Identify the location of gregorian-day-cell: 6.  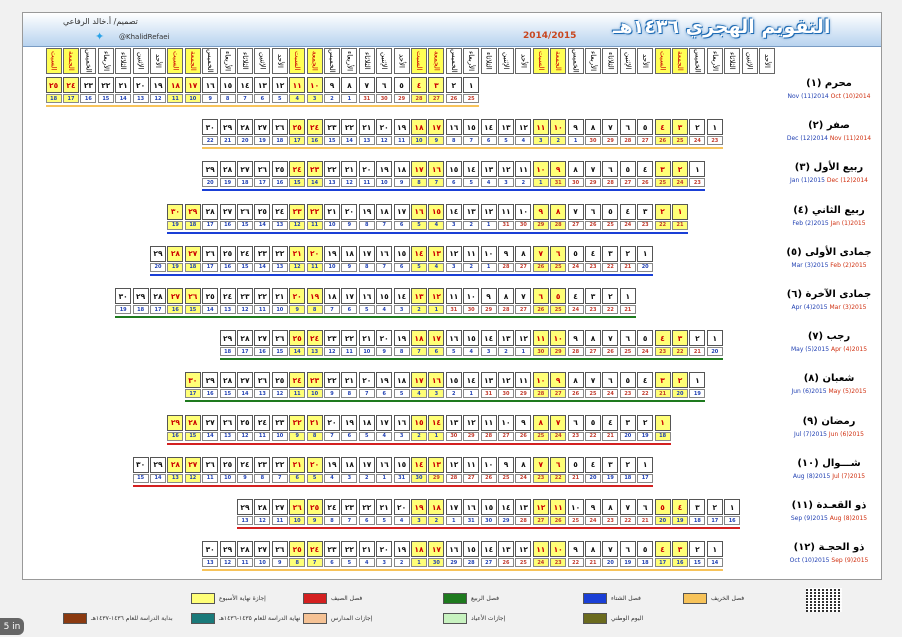
(489, 140).